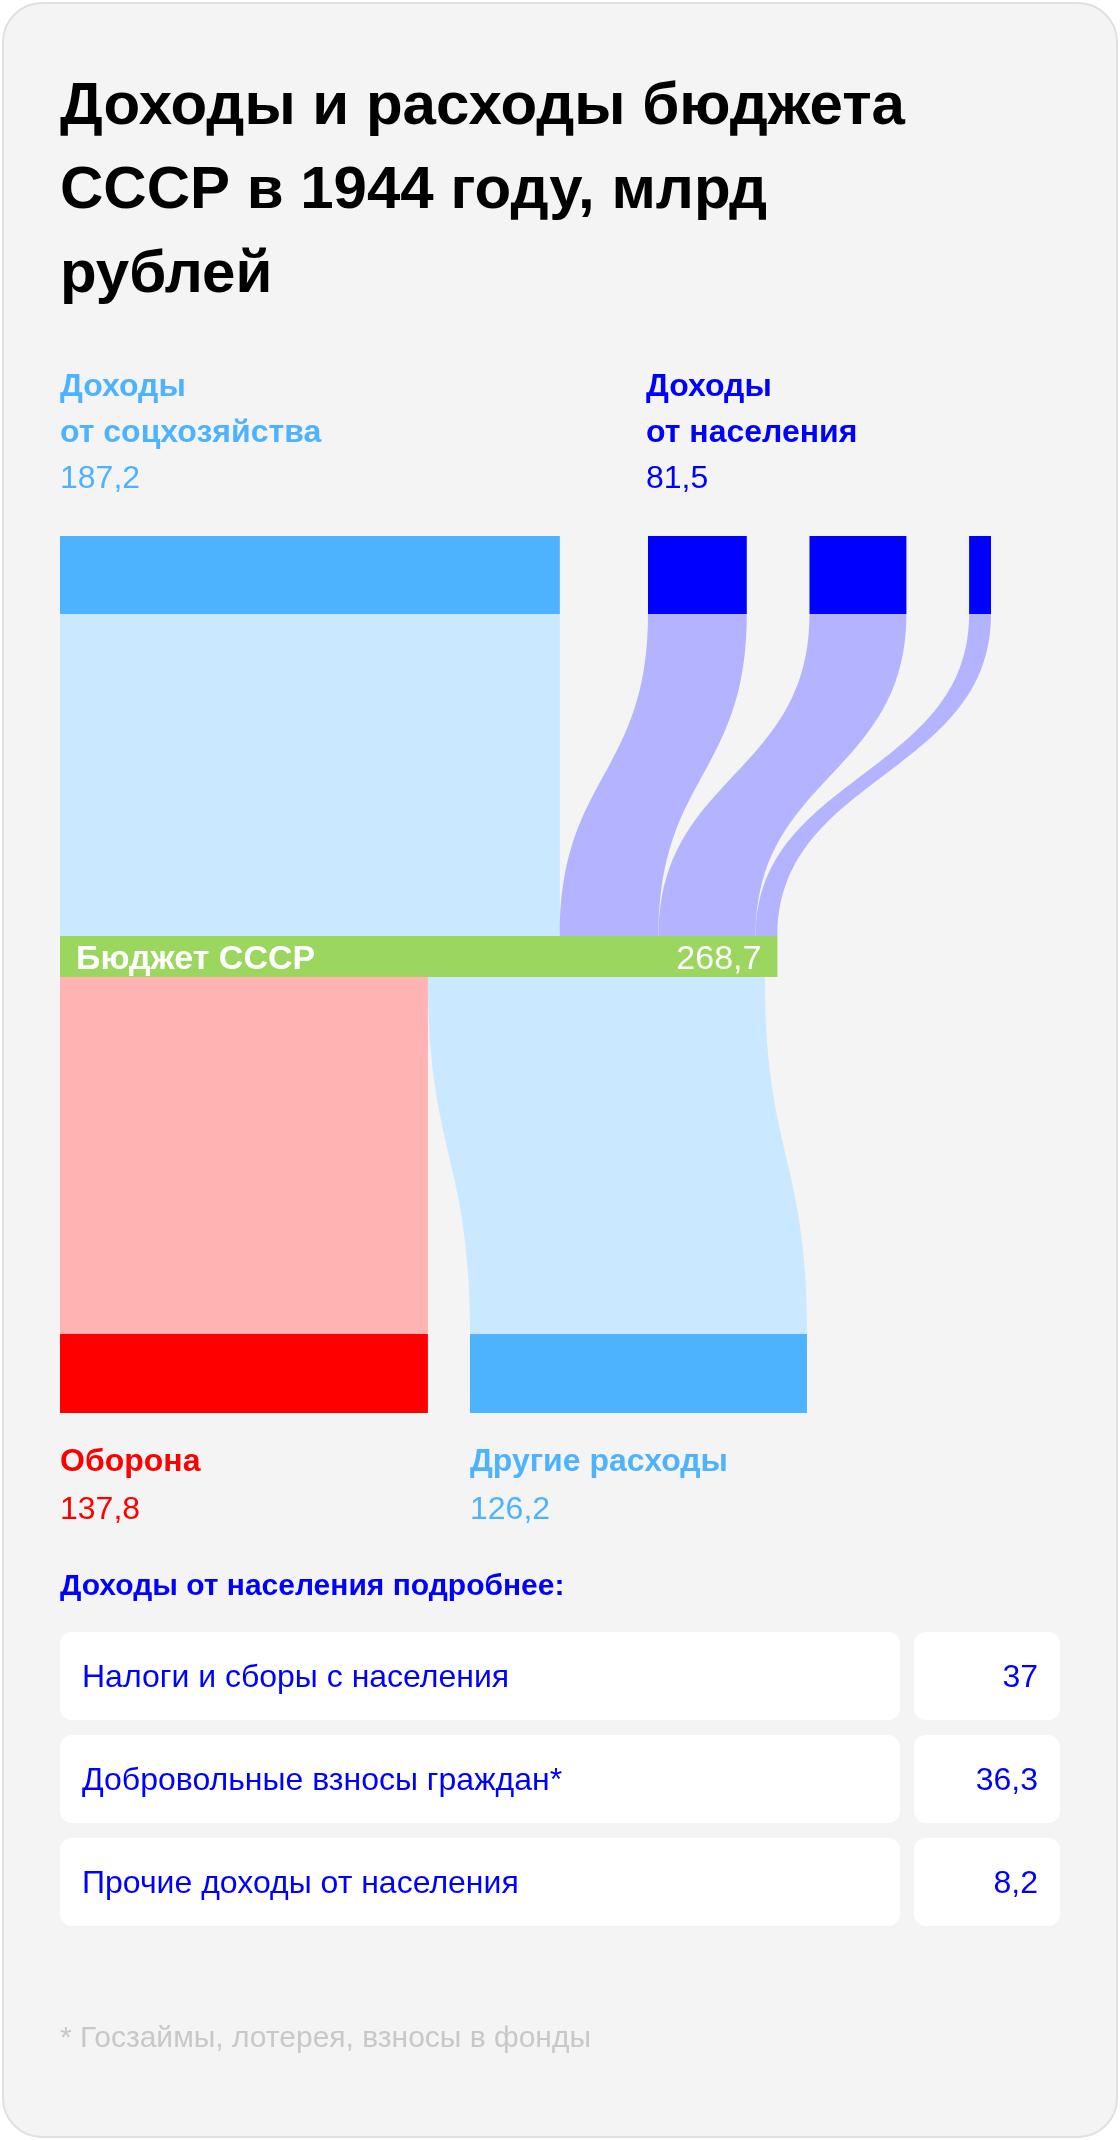 The image size is (1120, 2140). Describe the element at coordinates (480, 1779) in the screenshot. I see `category-label: Добровольные взносы граждан*` at that location.